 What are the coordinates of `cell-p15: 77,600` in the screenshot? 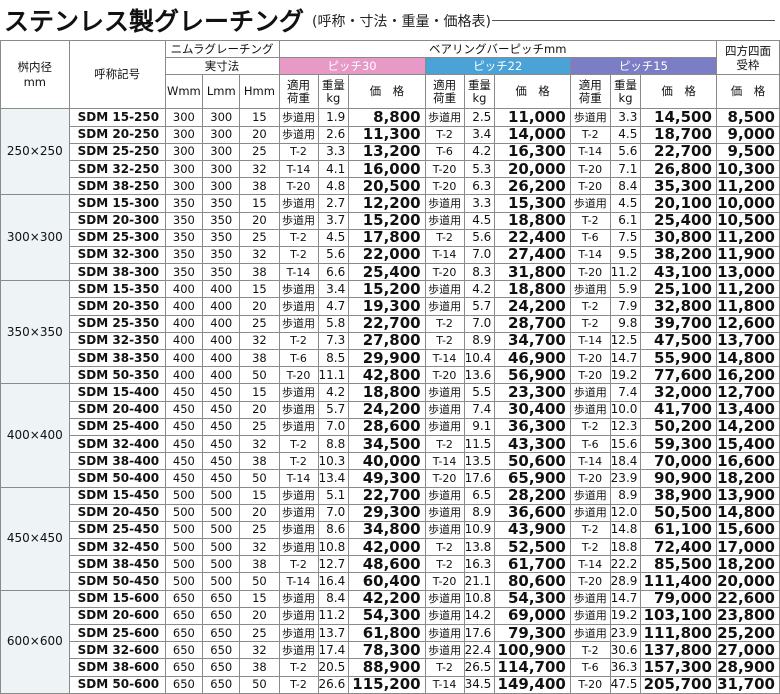 It's located at (678, 375).